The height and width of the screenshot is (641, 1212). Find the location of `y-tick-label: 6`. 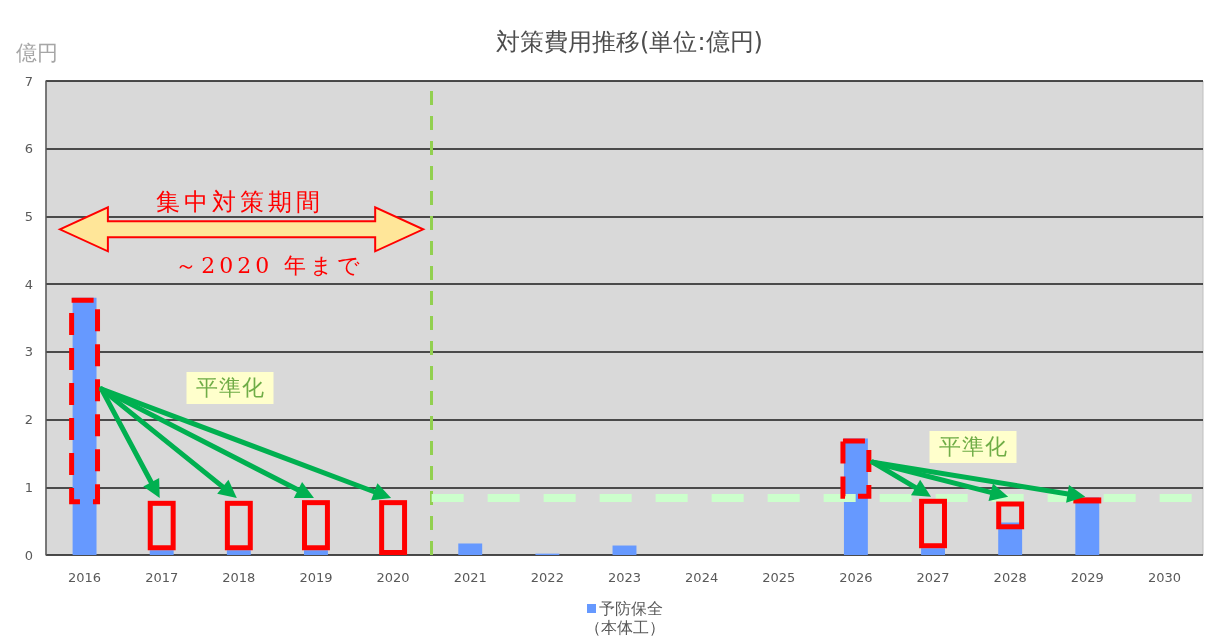

y-tick-label: 6 is located at coordinates (28, 149).